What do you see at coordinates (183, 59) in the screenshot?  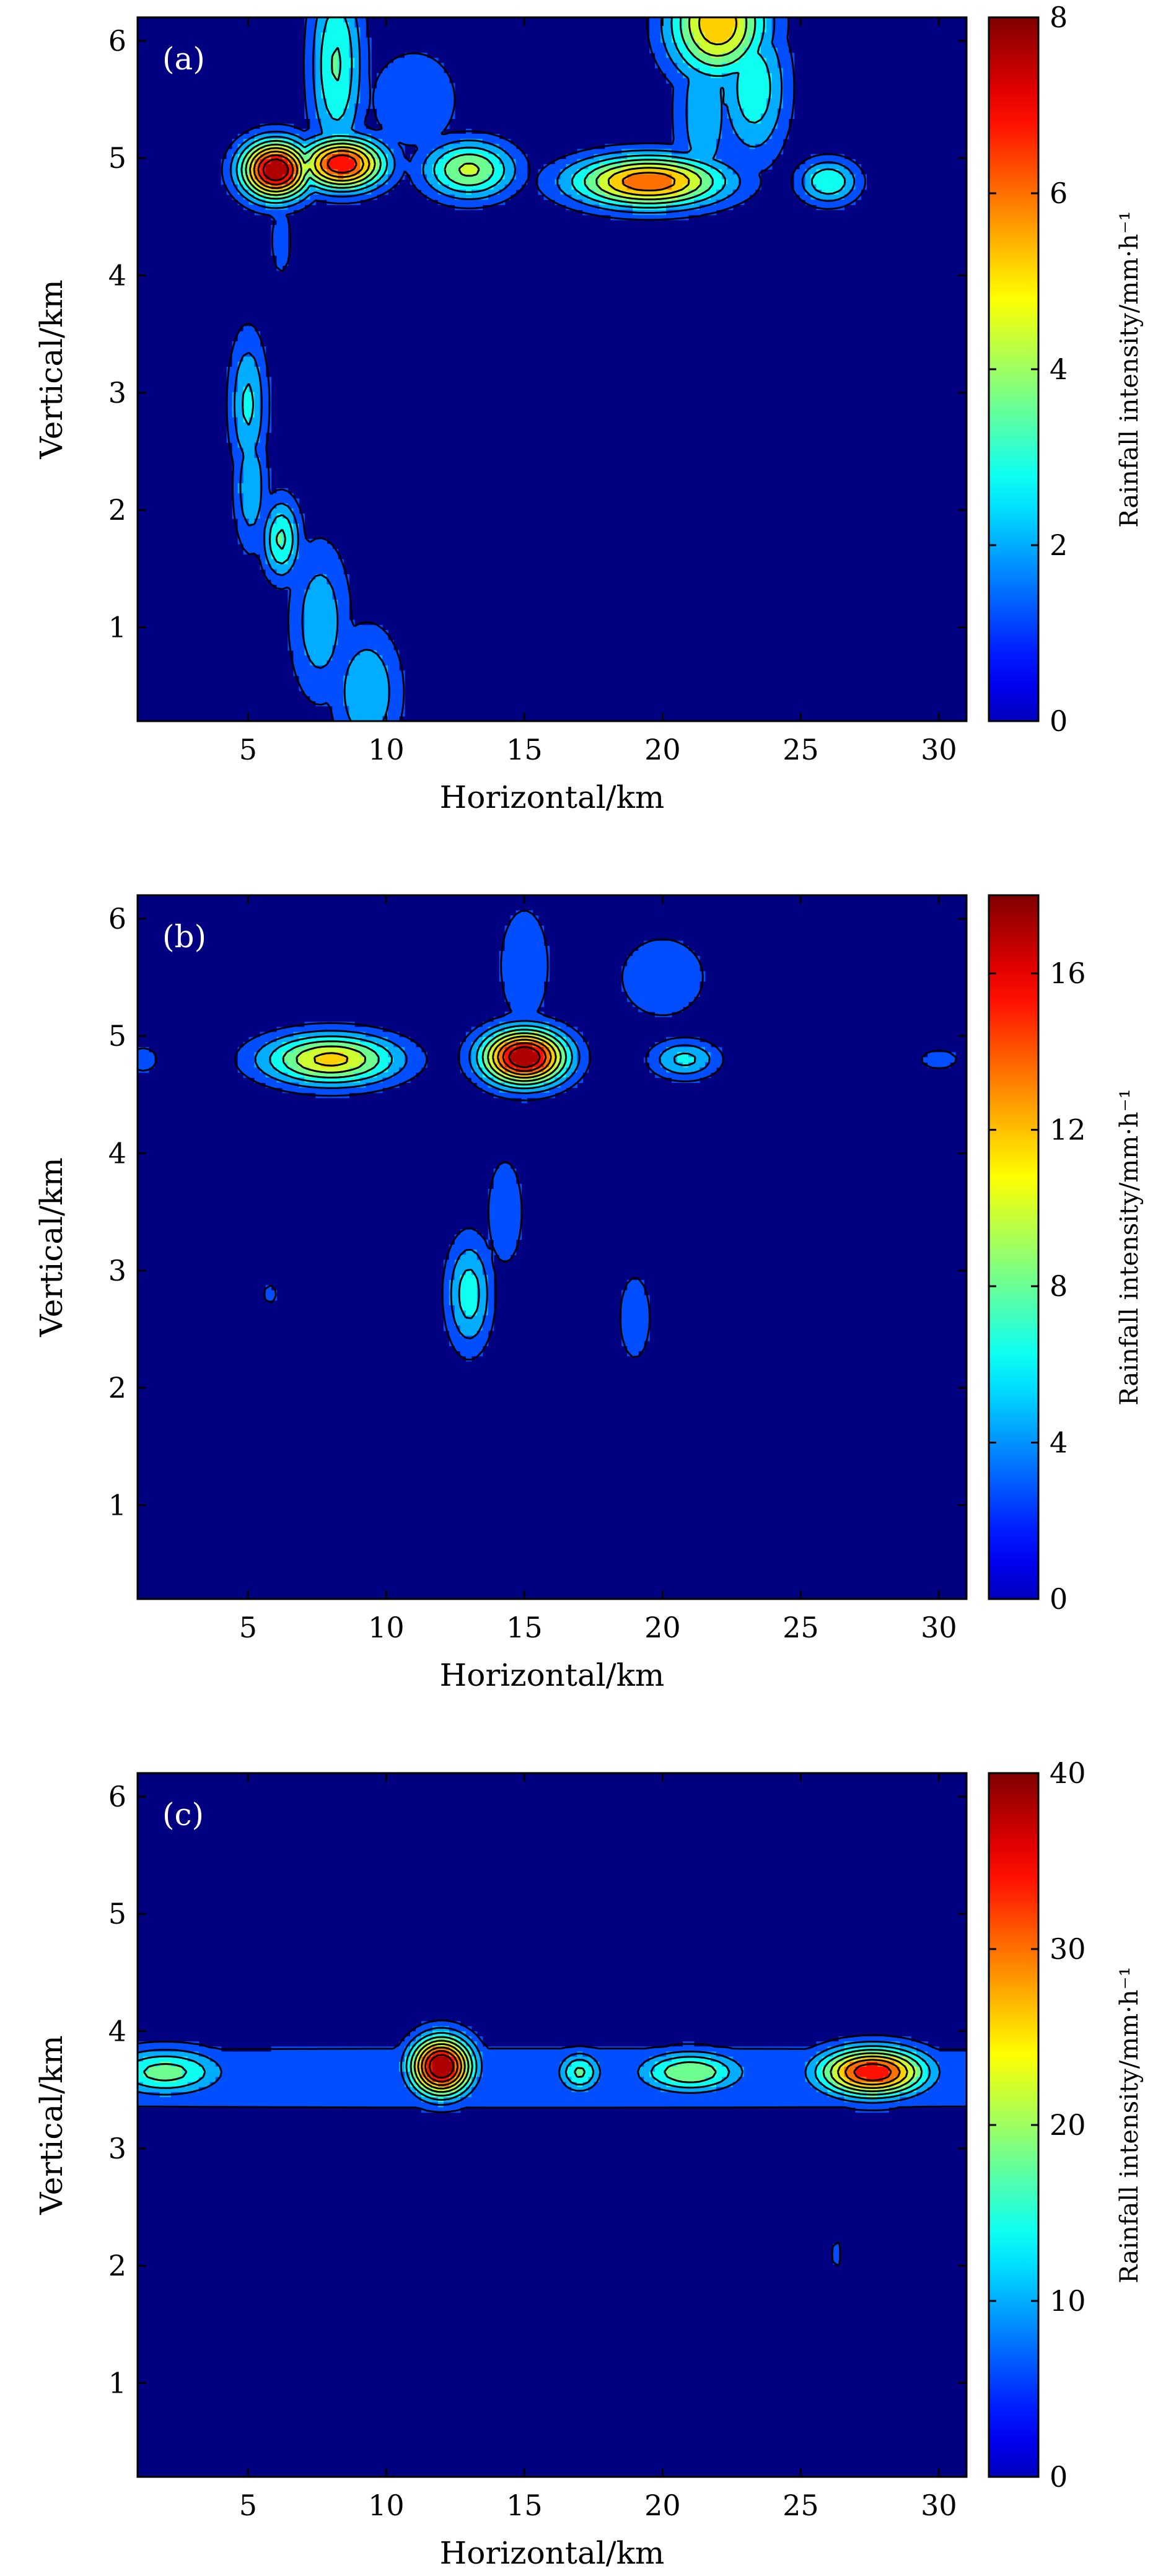 I see `panel-letter: (a)` at bounding box center [183, 59].